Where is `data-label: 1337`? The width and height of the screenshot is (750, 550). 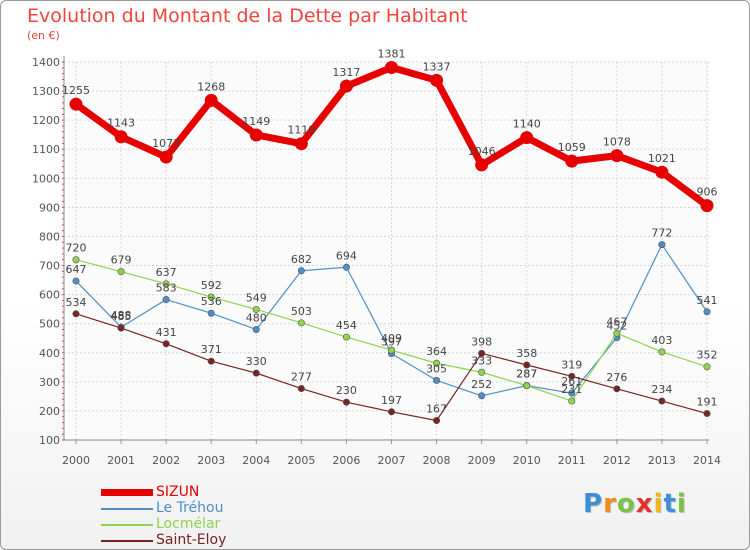 data-label: 1337 is located at coordinates (437, 66).